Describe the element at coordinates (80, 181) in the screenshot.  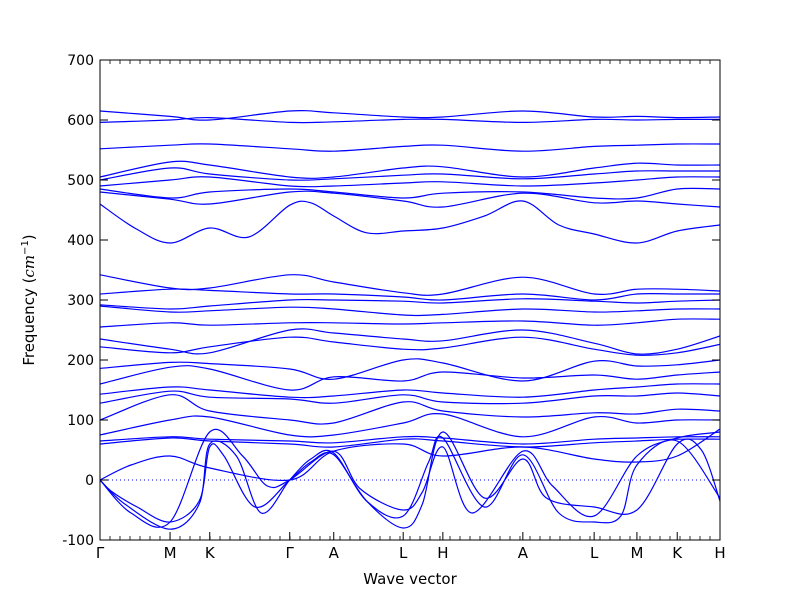
I see `y-tick-label: 500` at that location.